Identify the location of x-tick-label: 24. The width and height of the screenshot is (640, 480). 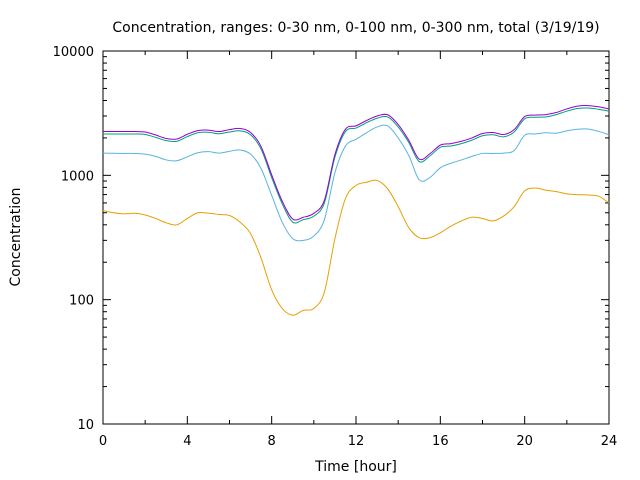
(609, 441).